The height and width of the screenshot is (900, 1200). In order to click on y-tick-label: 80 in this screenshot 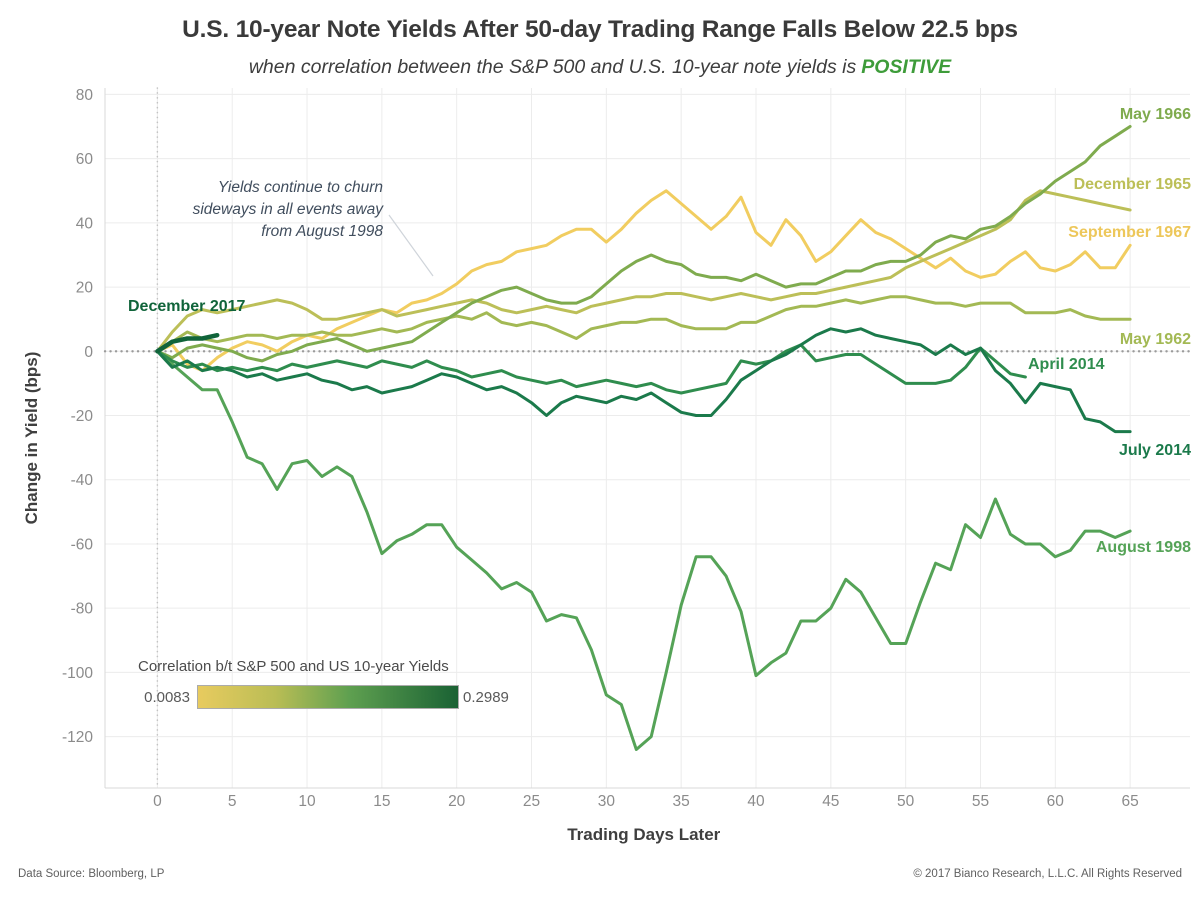, I will do `click(85, 95)`.